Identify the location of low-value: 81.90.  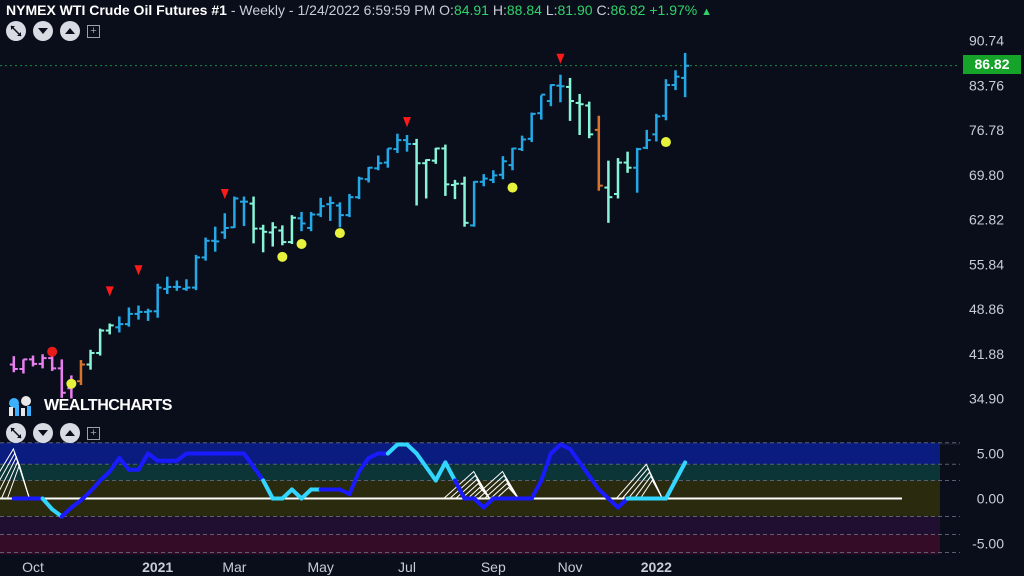
(575, 10).